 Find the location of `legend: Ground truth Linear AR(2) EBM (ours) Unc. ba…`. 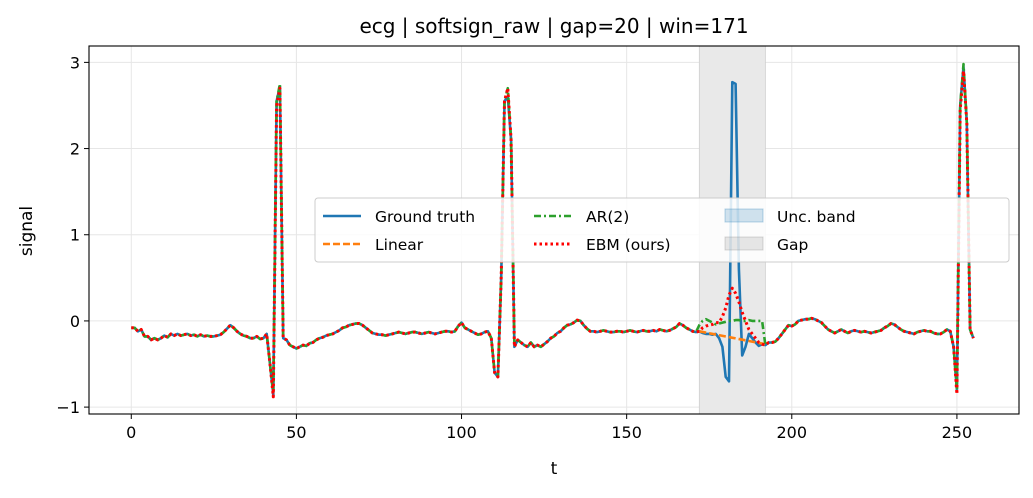

legend: Ground truth Linear AR(2) EBM (ours) Unc. ba… is located at coordinates (662, 230).